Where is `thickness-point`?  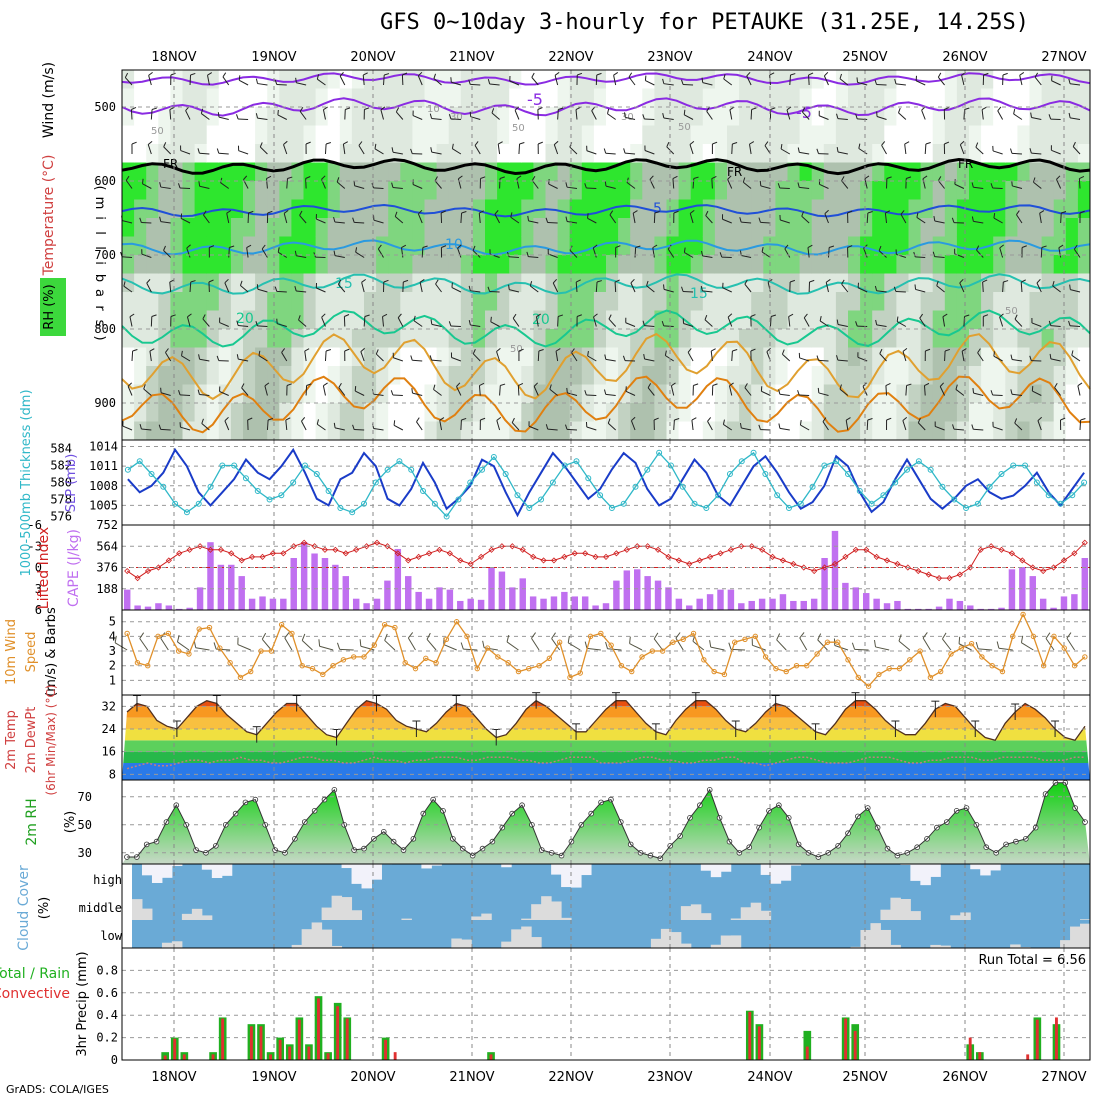 thickness-point is located at coordinates (576, 461).